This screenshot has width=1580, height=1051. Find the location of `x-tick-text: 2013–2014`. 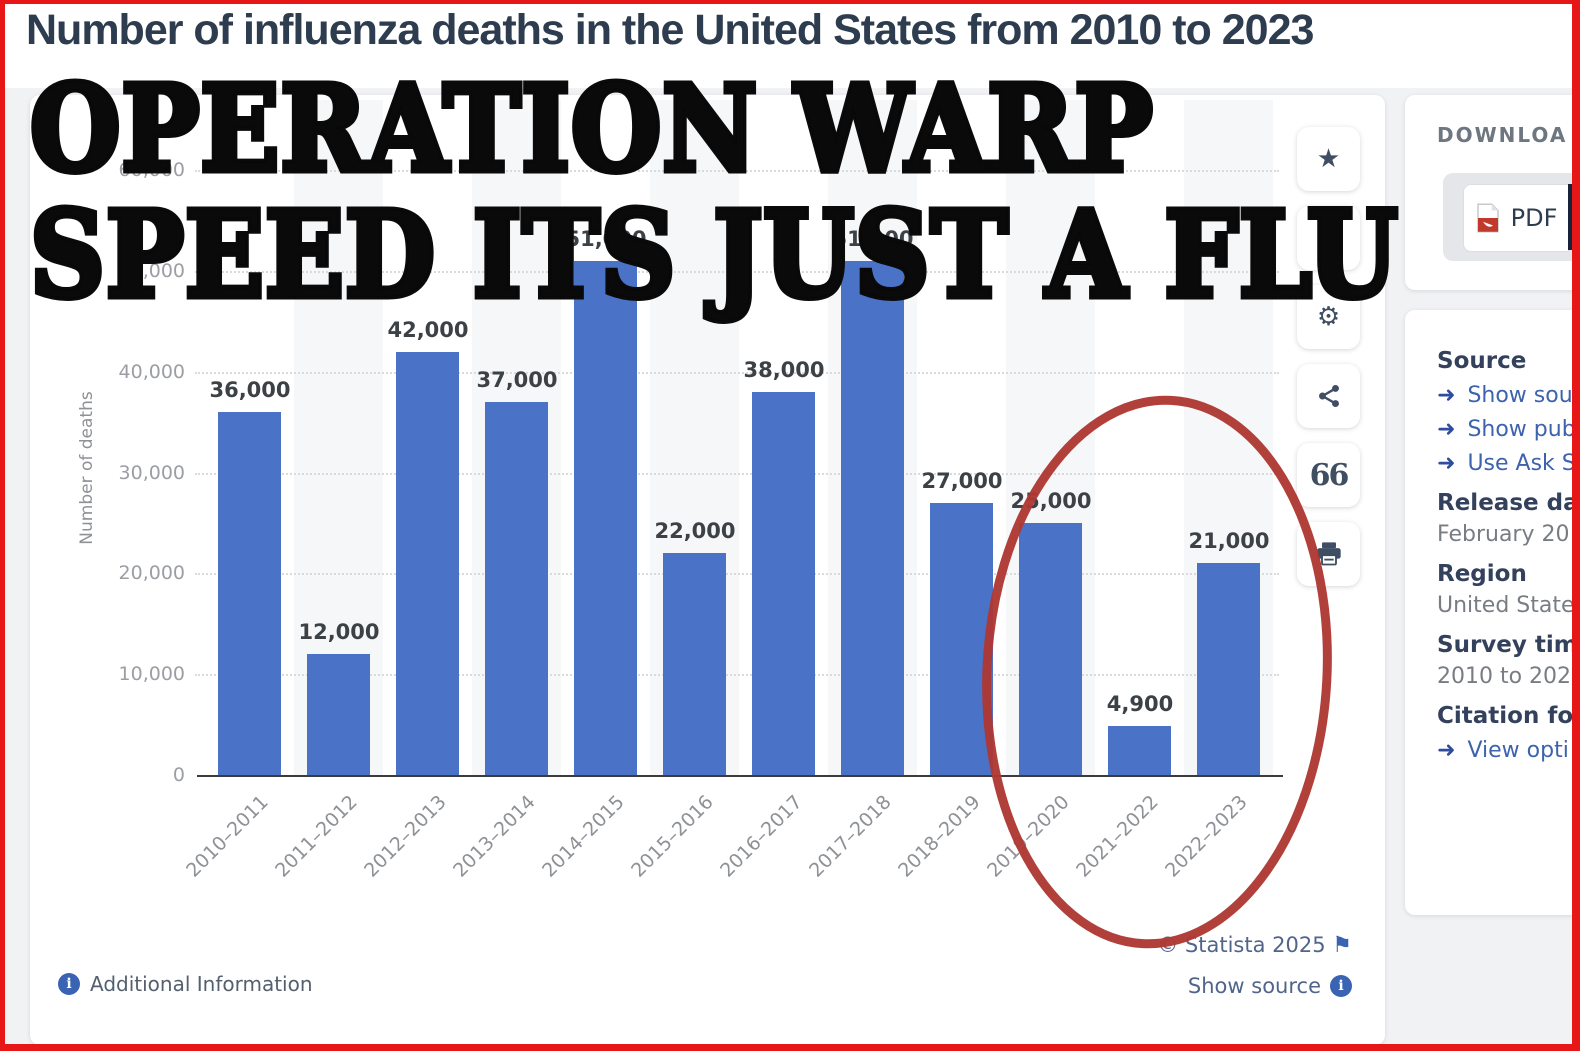

x-tick-text: 2013–2014 is located at coordinates (494, 836).